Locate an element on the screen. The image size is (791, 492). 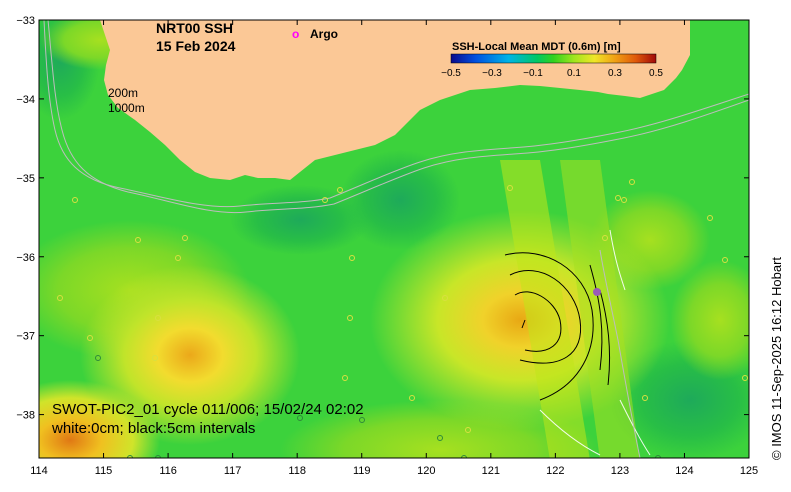
lon-tick-label: 123 is located at coordinates (620, 471).